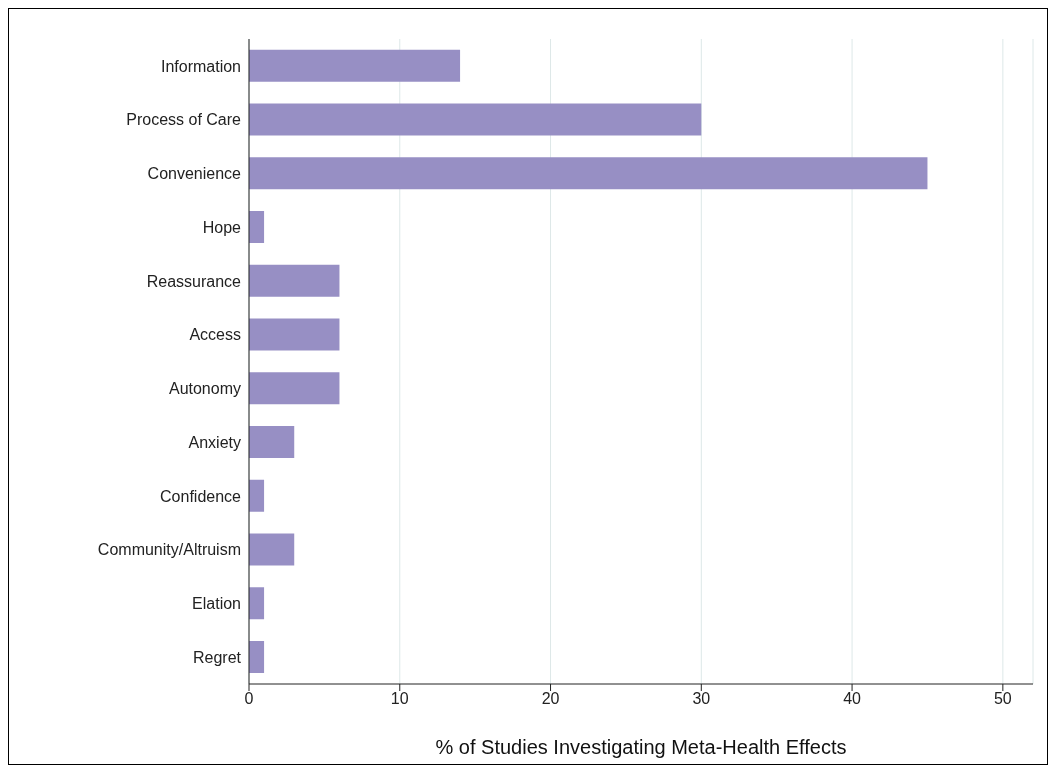 This screenshot has width=1056, height=773. Describe the element at coordinates (216, 604) in the screenshot. I see `y-tick-label: Elation` at that location.